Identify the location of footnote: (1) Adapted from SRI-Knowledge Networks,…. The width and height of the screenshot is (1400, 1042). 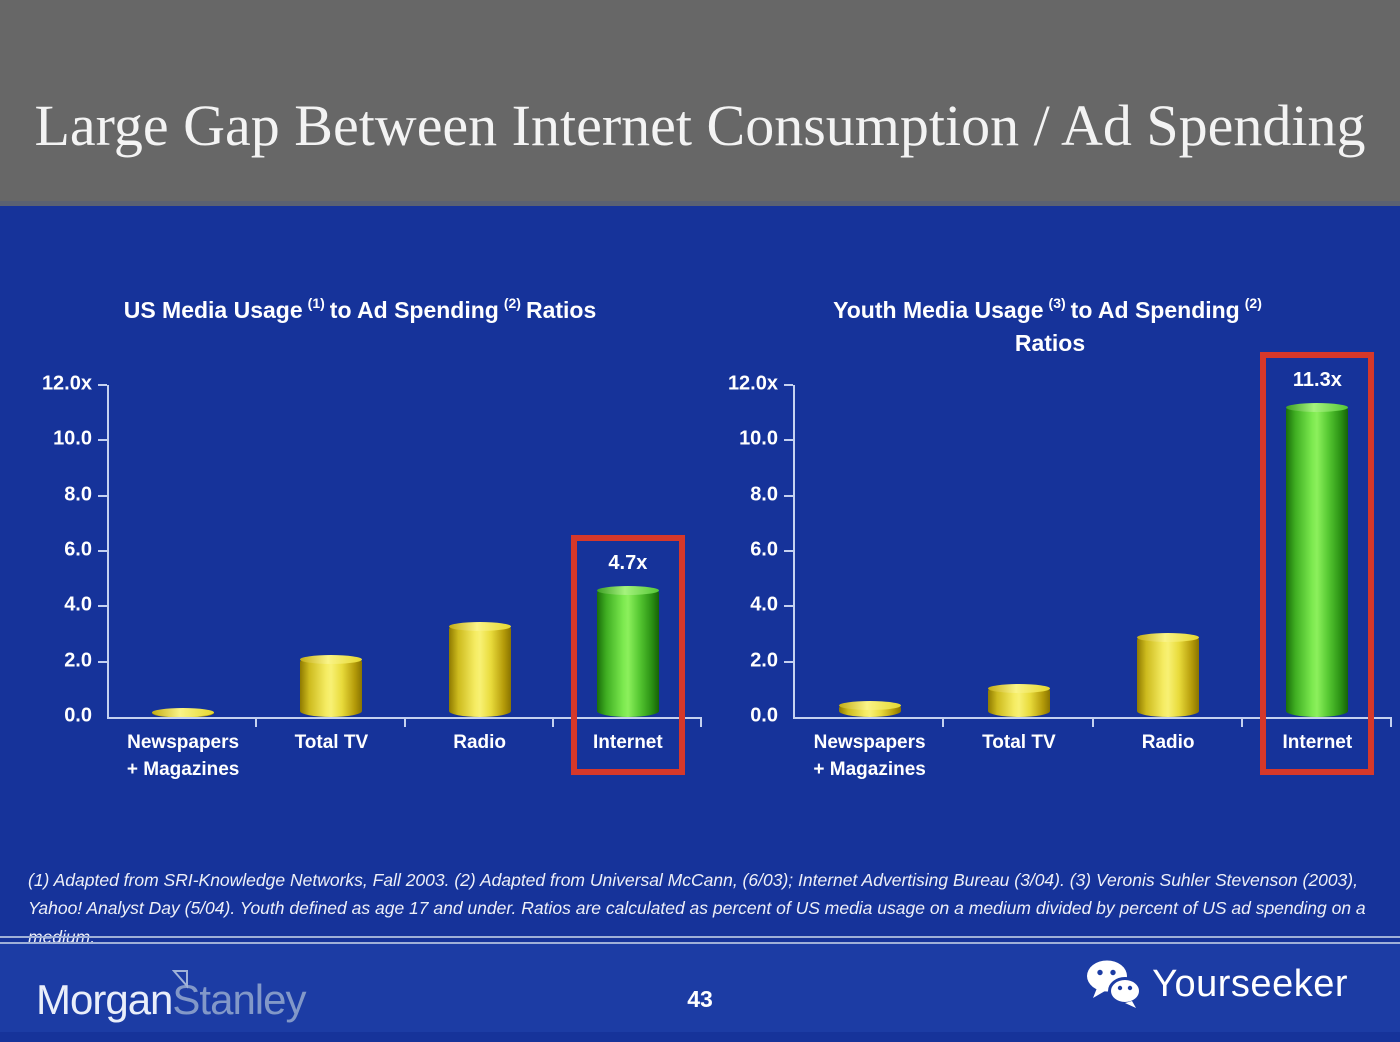
(697, 908).